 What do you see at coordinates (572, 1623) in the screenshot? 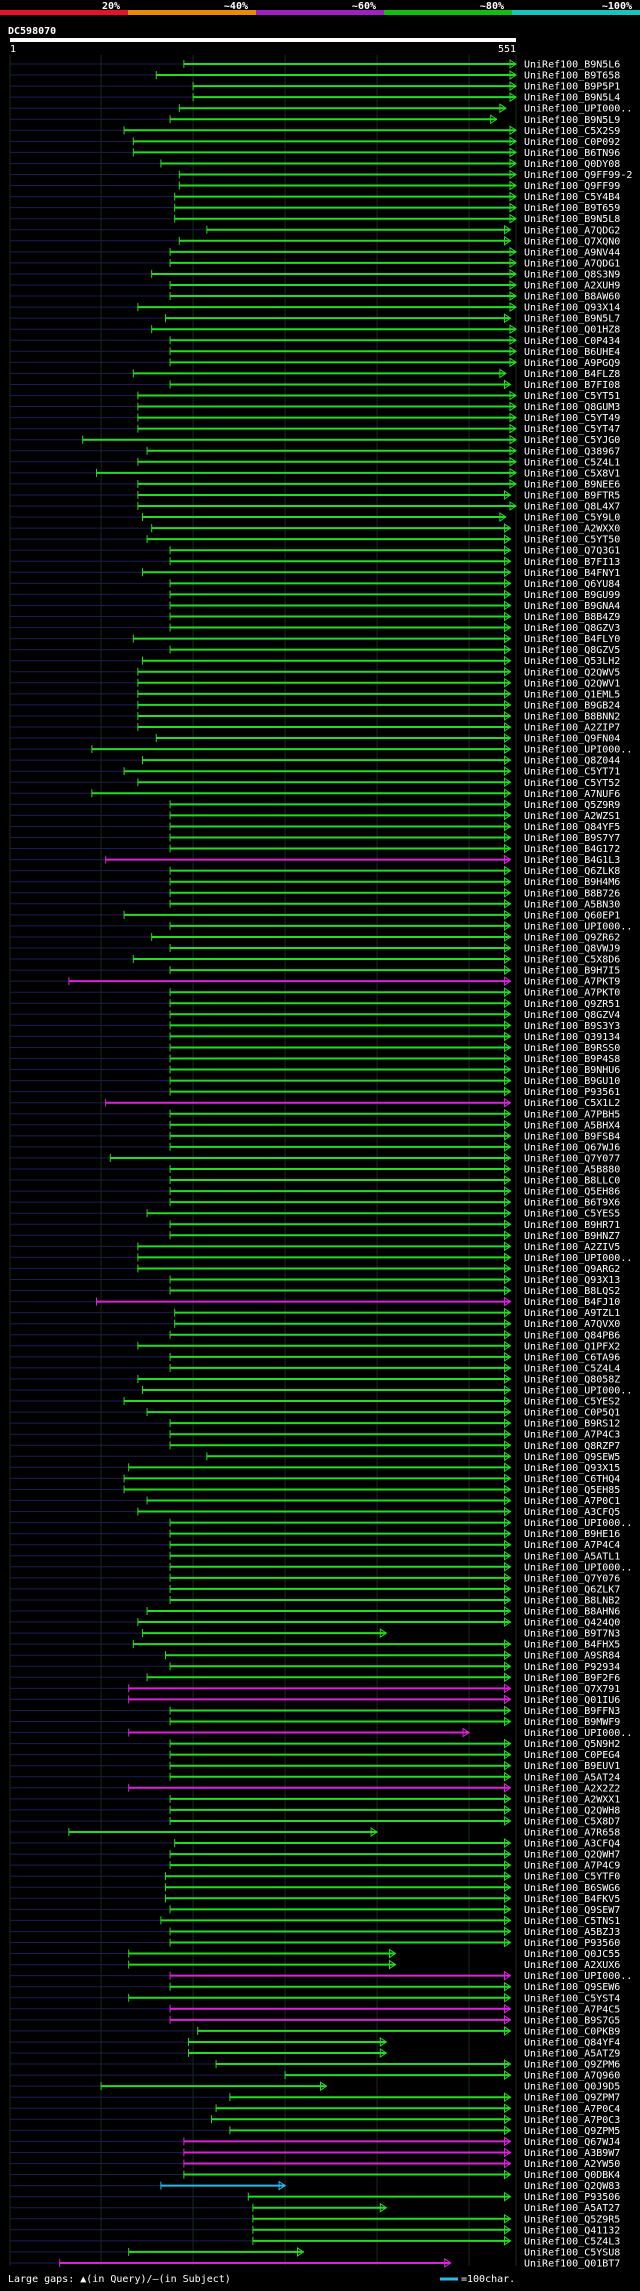
I see `hit-label: UniRef100_Q424Q0` at bounding box center [572, 1623].